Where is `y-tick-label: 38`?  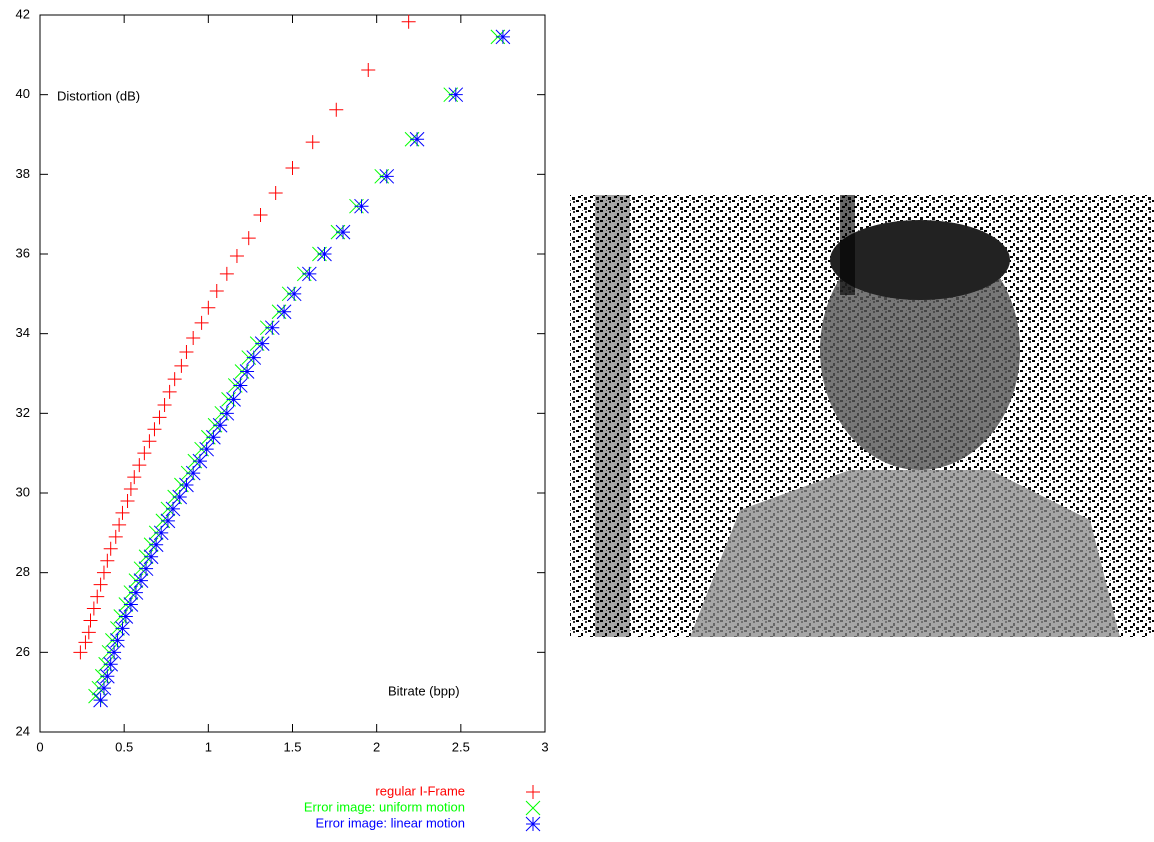
y-tick-label: 38 is located at coordinates (23, 173).